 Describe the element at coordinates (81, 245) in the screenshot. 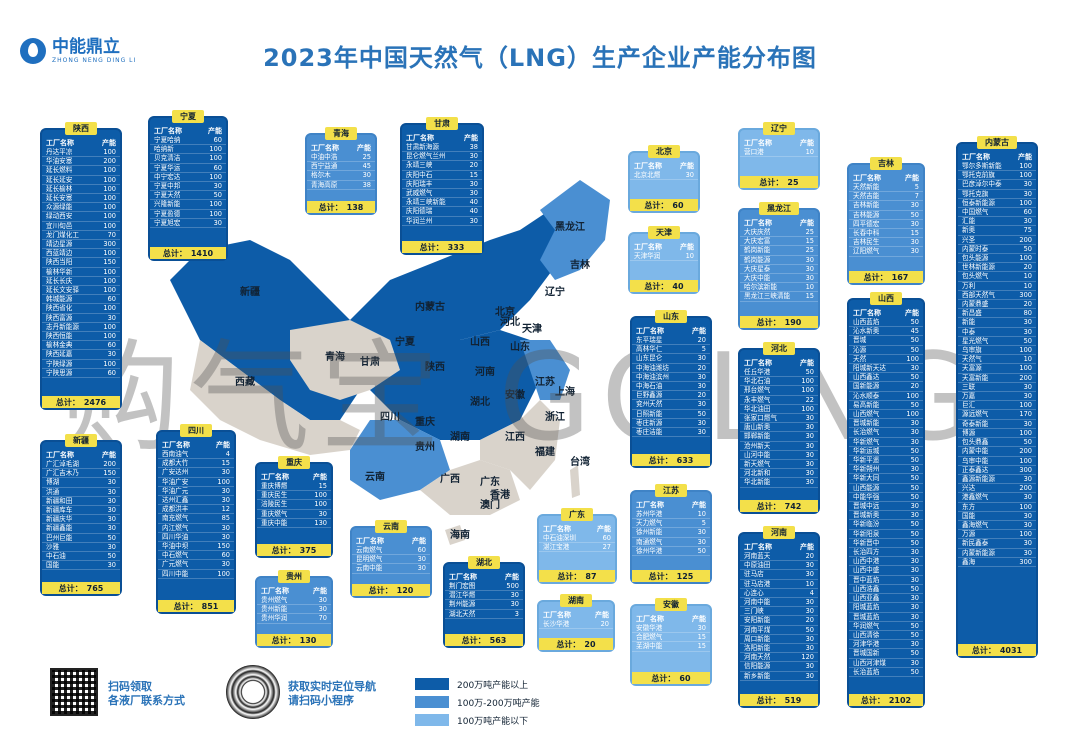

I see `factory-row: 靖边星源 300` at that location.